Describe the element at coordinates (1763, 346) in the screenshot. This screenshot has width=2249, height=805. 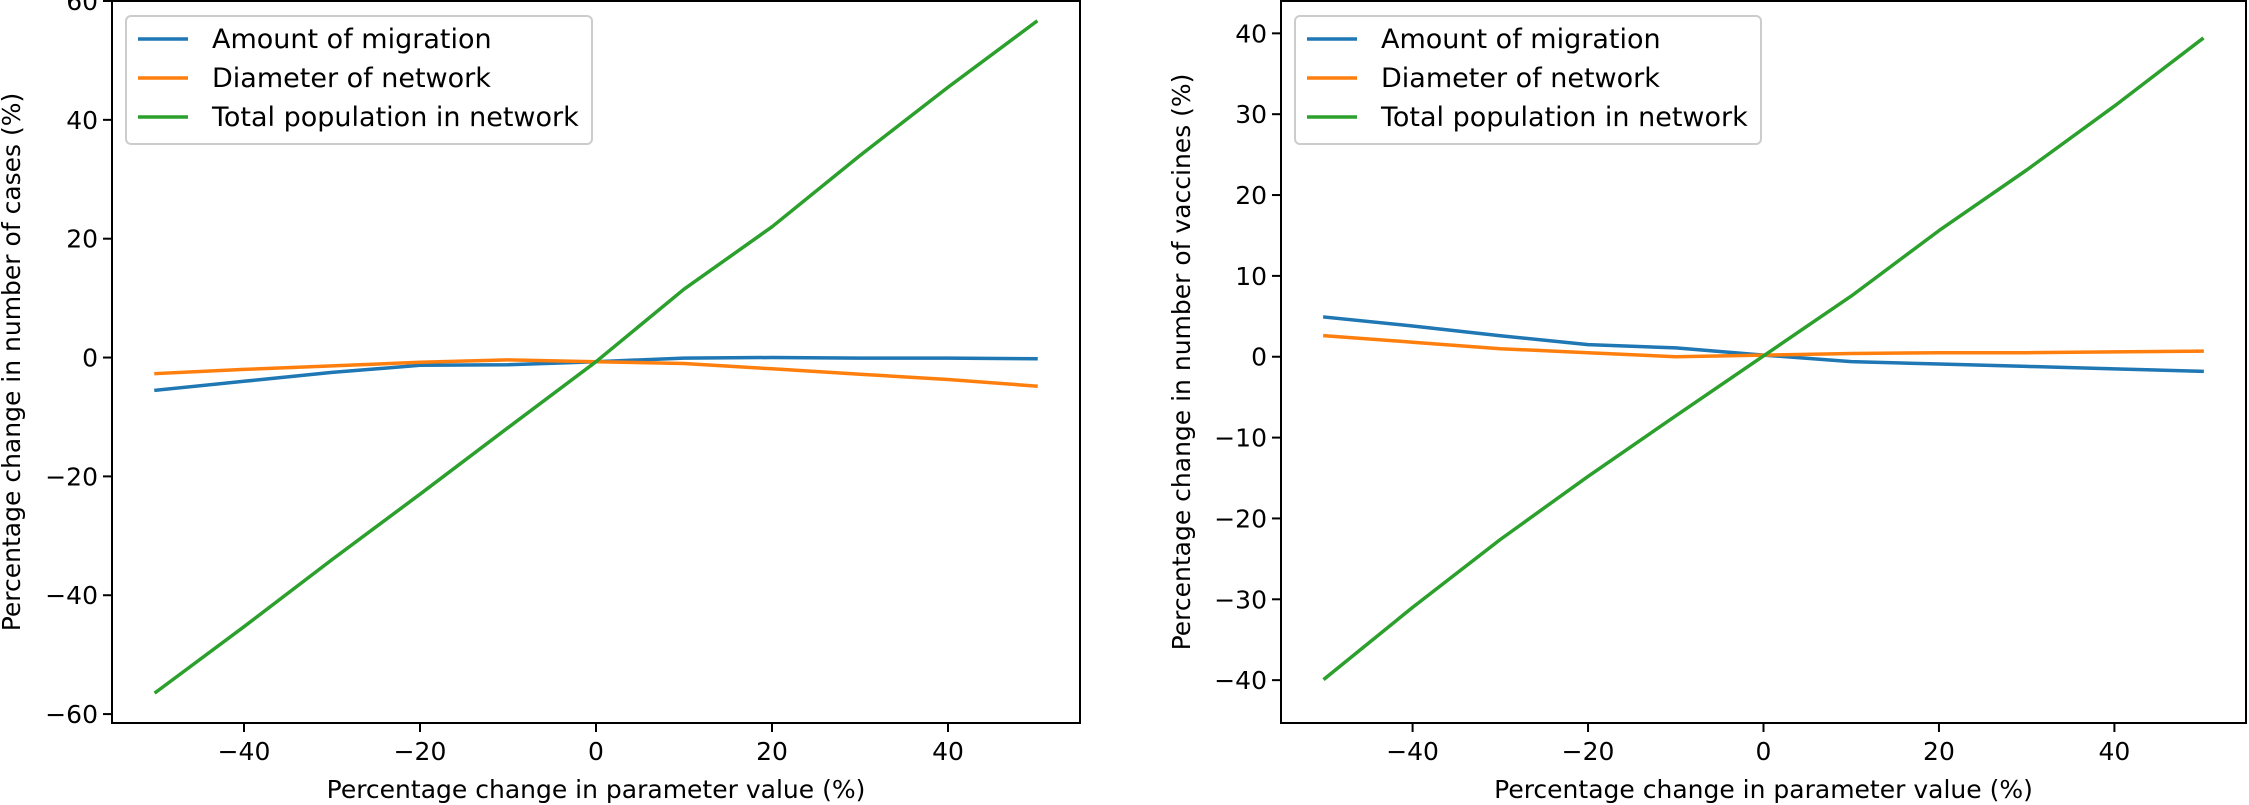
I see `series-line-diameter-of-network` at that location.